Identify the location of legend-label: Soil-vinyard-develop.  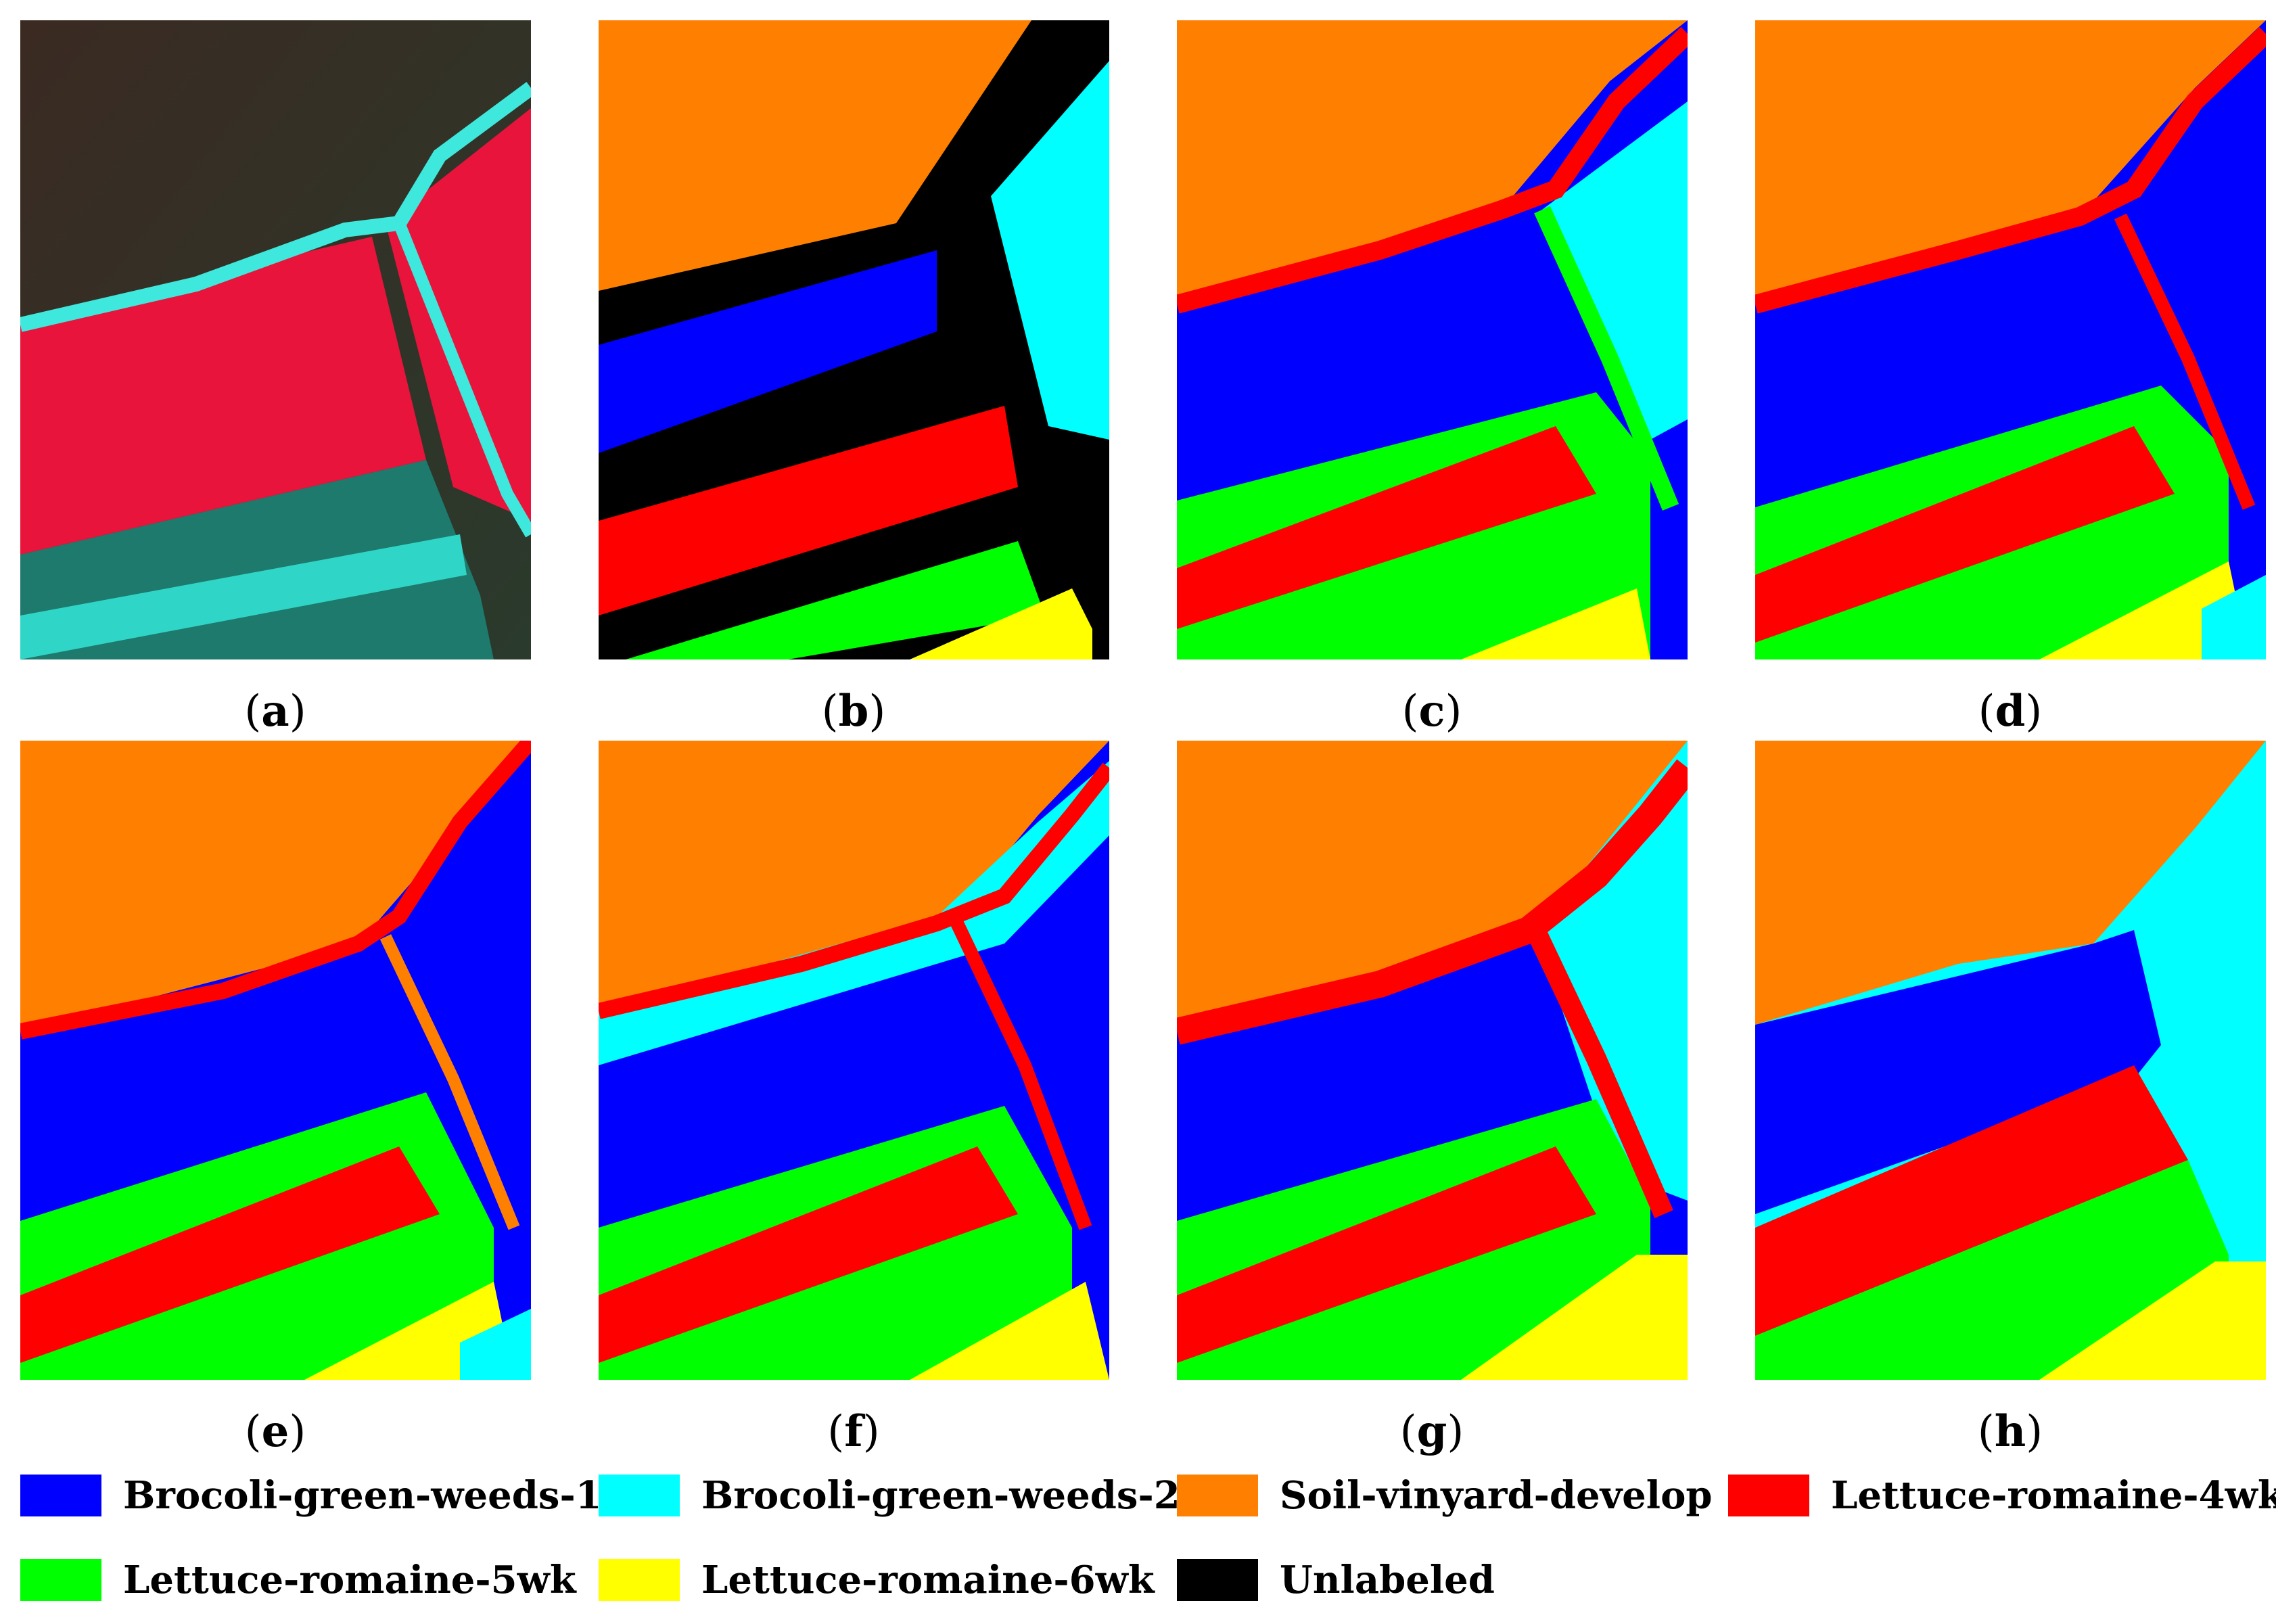
(1496, 1495).